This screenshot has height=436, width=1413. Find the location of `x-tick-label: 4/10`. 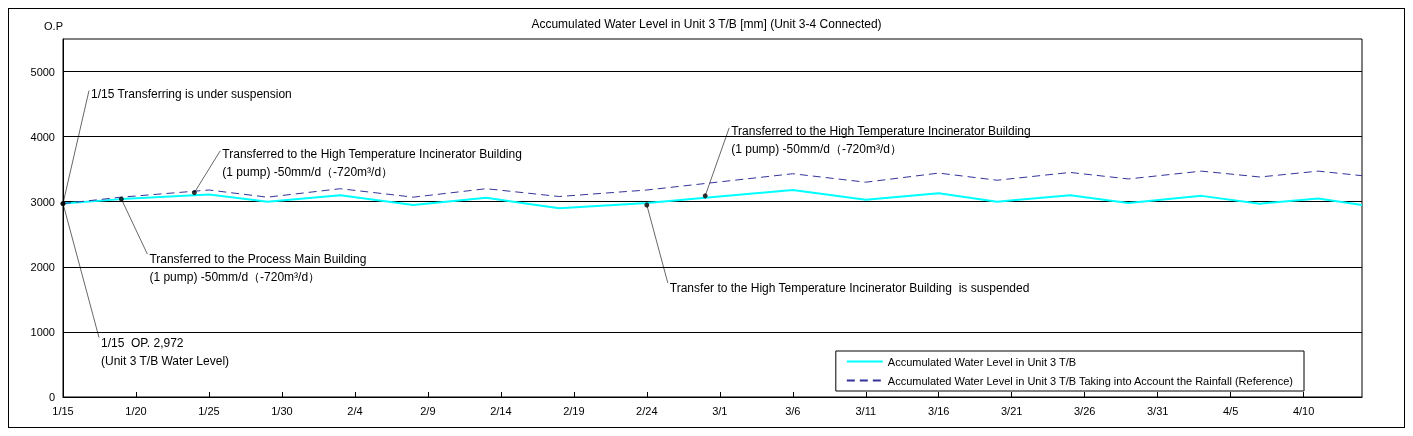

x-tick-label: 4/10 is located at coordinates (1303, 410).